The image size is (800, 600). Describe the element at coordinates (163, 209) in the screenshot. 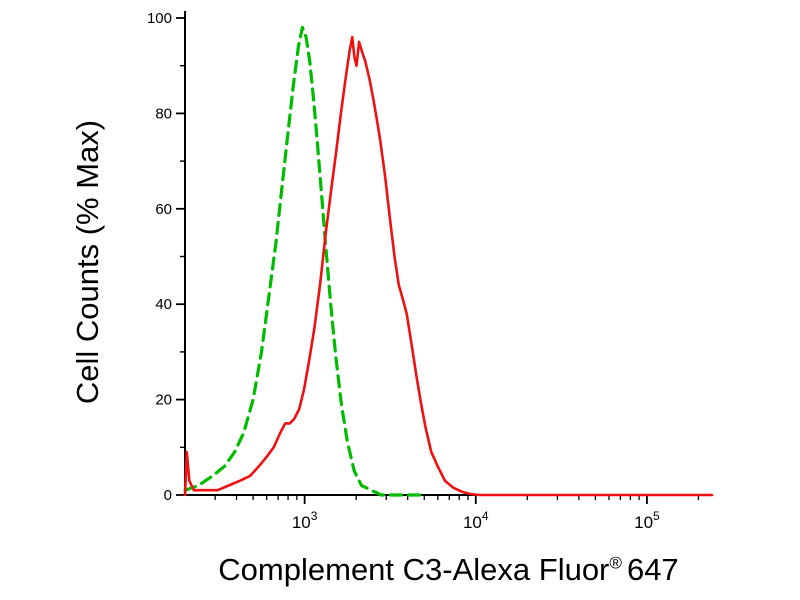

I see `y-tick-label: 60` at that location.